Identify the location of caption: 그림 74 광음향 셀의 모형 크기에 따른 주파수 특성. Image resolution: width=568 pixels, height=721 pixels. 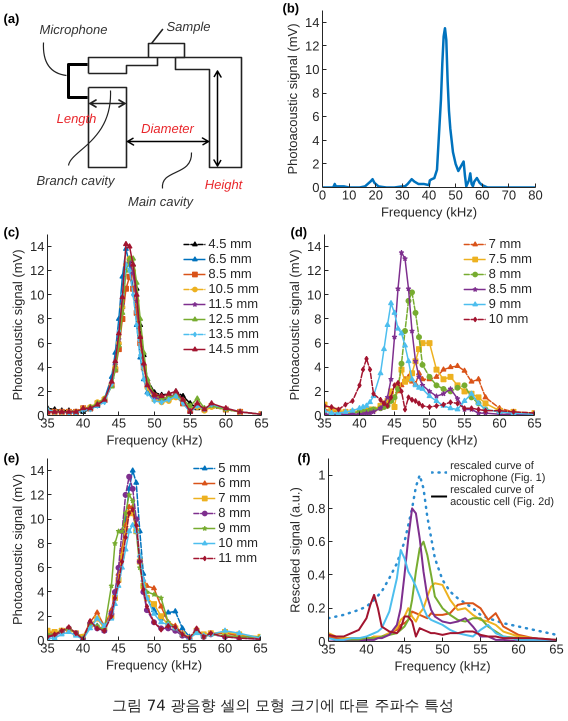
(283, 705).